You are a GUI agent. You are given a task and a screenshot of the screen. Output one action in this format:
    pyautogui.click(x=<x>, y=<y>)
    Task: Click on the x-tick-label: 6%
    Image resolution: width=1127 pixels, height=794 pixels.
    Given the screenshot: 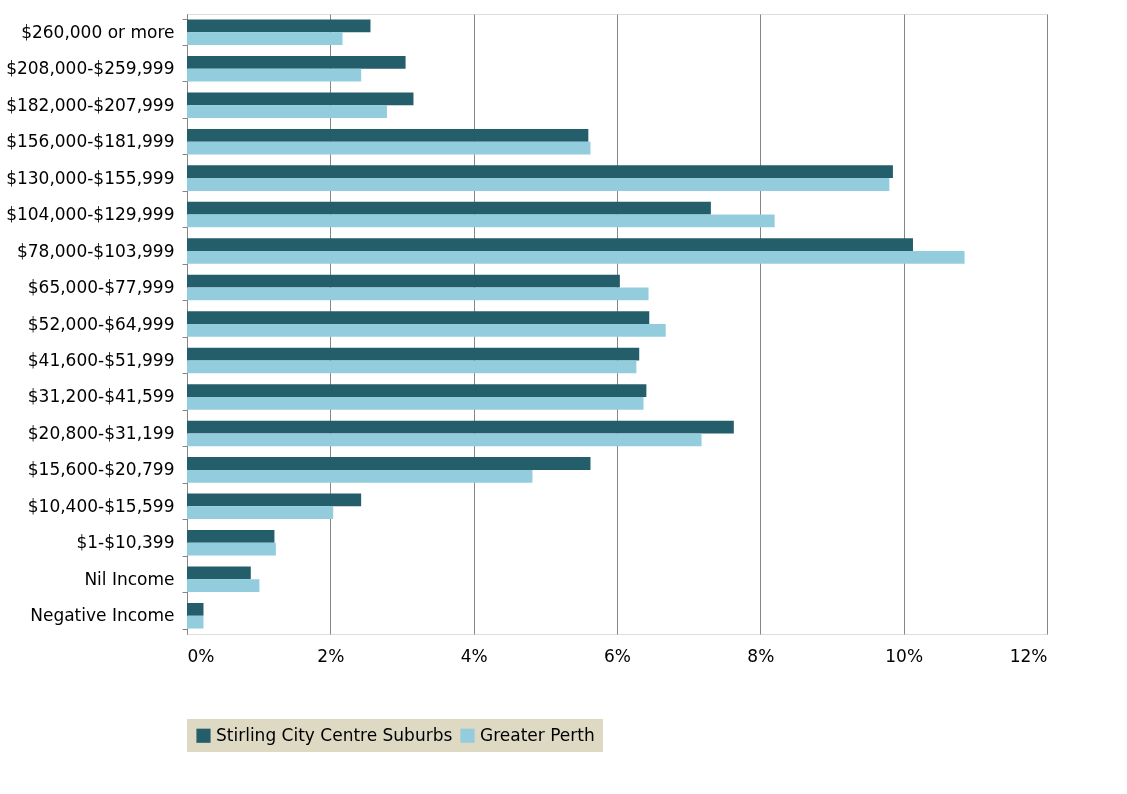 What is the action you would take?
    pyautogui.click(x=617, y=655)
    